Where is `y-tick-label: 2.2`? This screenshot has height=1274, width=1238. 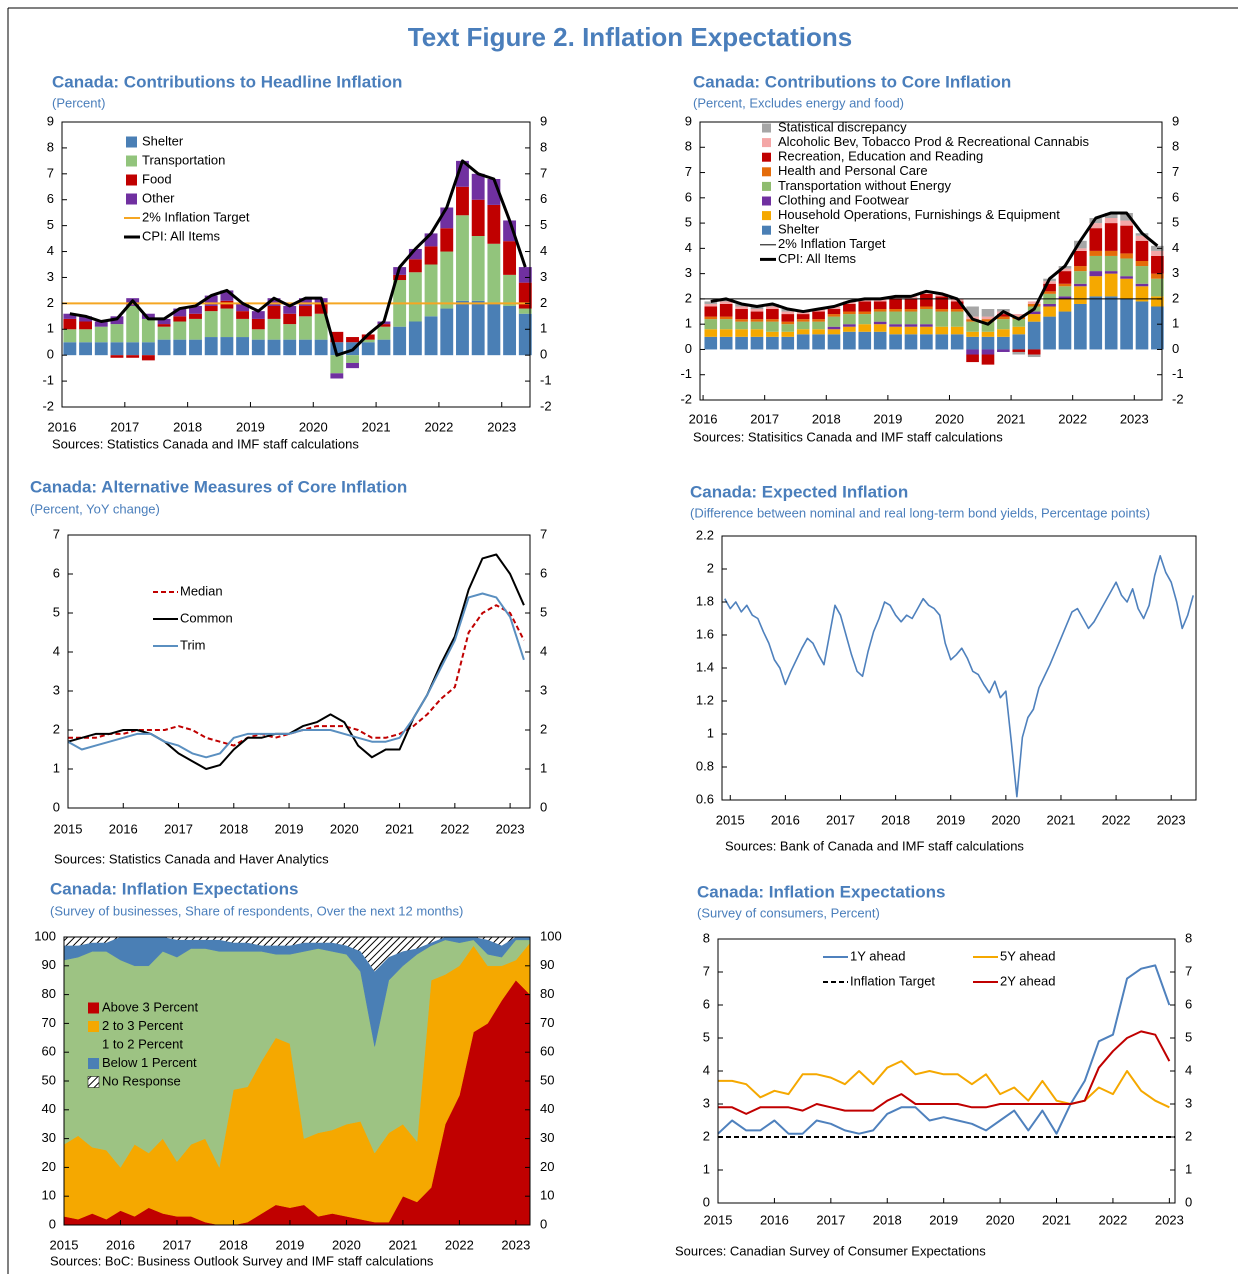
y-tick-label: 2.2 is located at coordinates (705, 534).